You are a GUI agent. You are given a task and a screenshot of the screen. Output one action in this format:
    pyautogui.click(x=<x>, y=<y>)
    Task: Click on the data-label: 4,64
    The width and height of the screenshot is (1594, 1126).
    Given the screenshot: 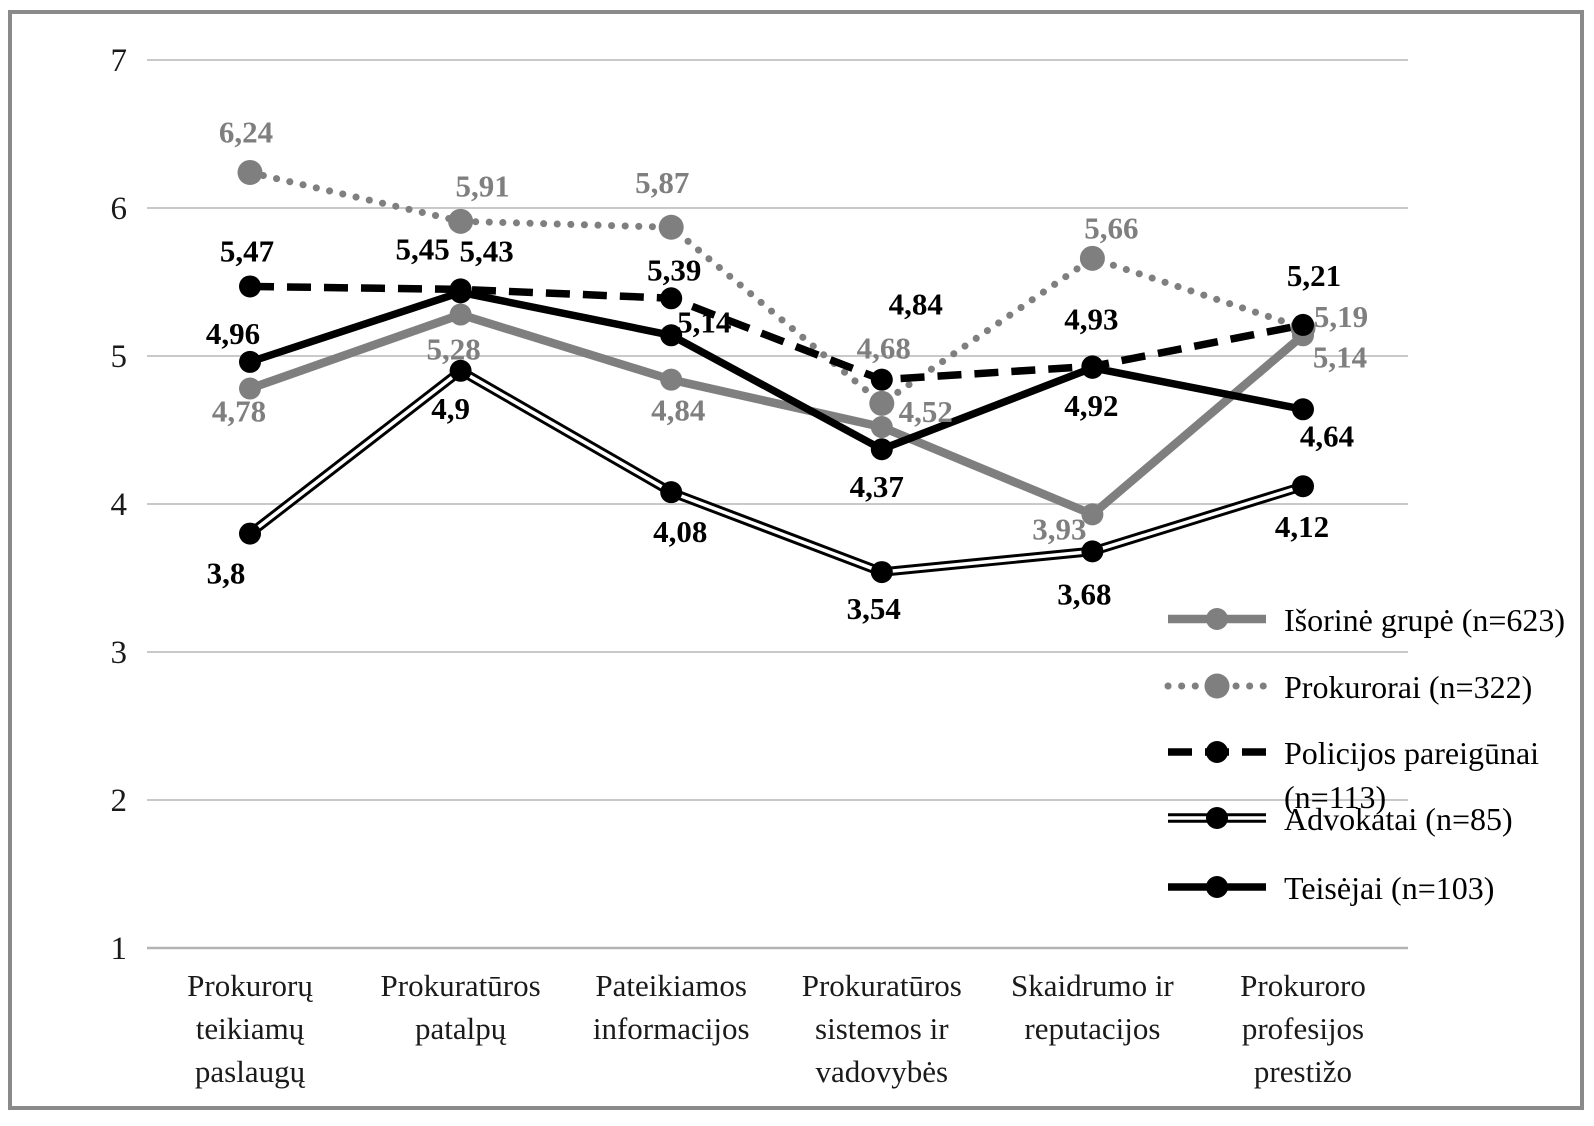 What is the action you would take?
    pyautogui.click(x=1327, y=435)
    